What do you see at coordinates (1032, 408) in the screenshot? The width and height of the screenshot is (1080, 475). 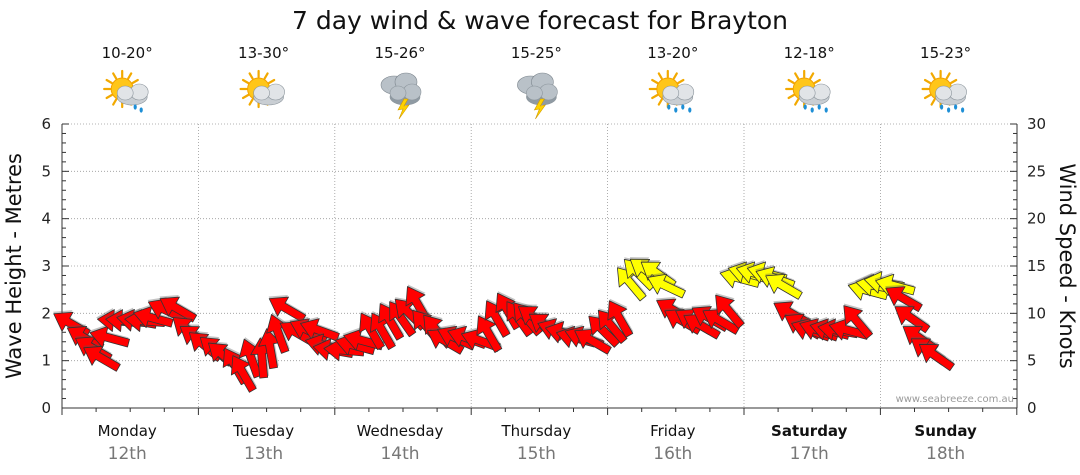 I see `y-right-tick-label: 0` at bounding box center [1032, 408].